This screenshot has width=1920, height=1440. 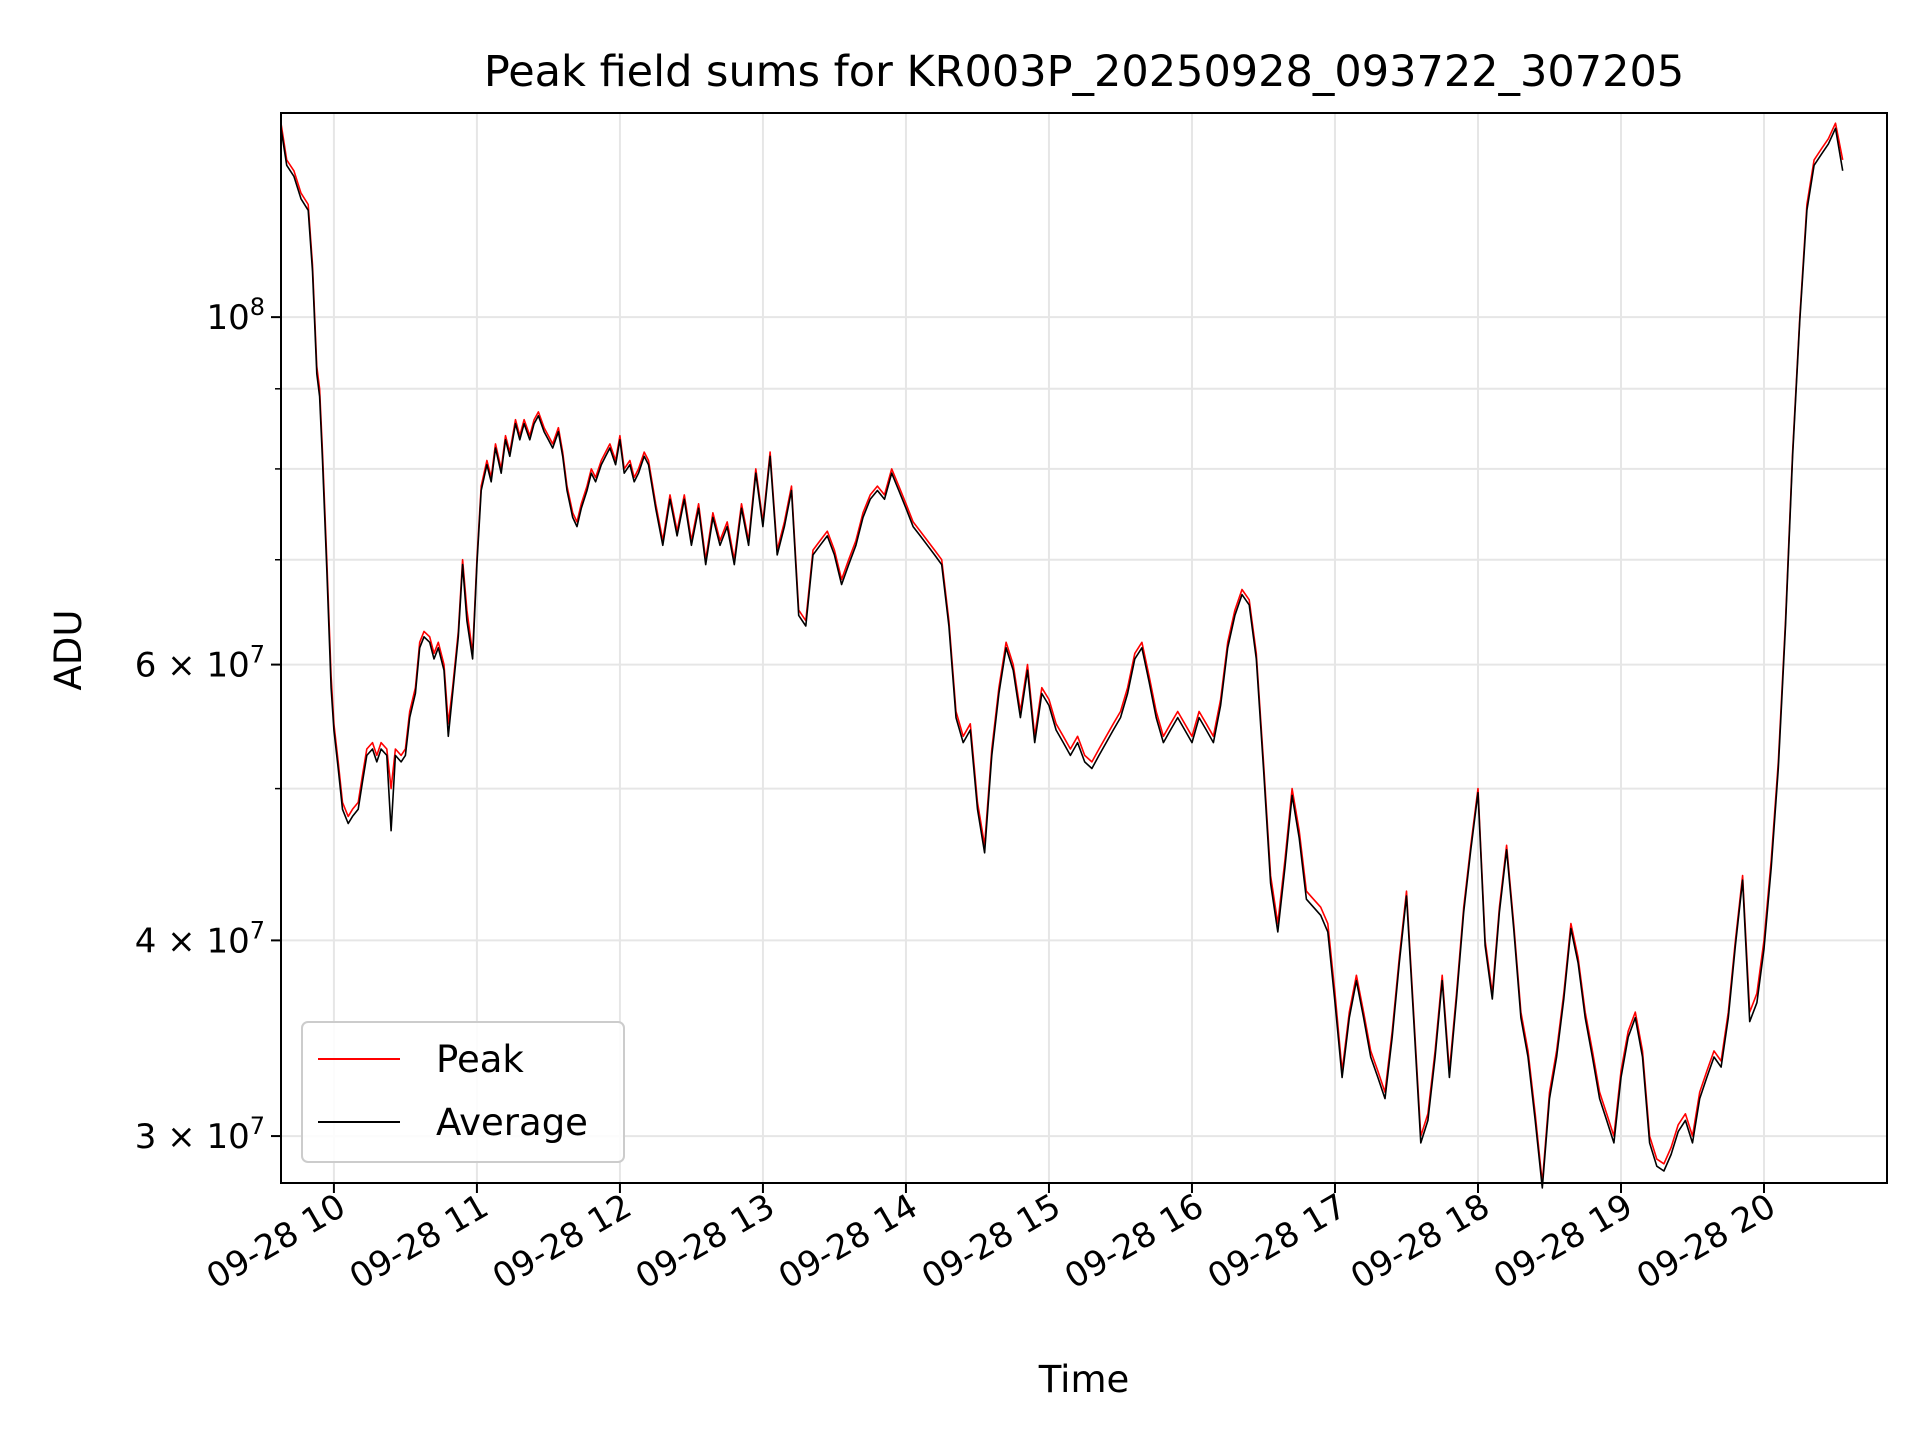 I want to click on y-axis-ticks: 108 6 × 107 4 × 107 3 × 107, so click(x=208, y=725).